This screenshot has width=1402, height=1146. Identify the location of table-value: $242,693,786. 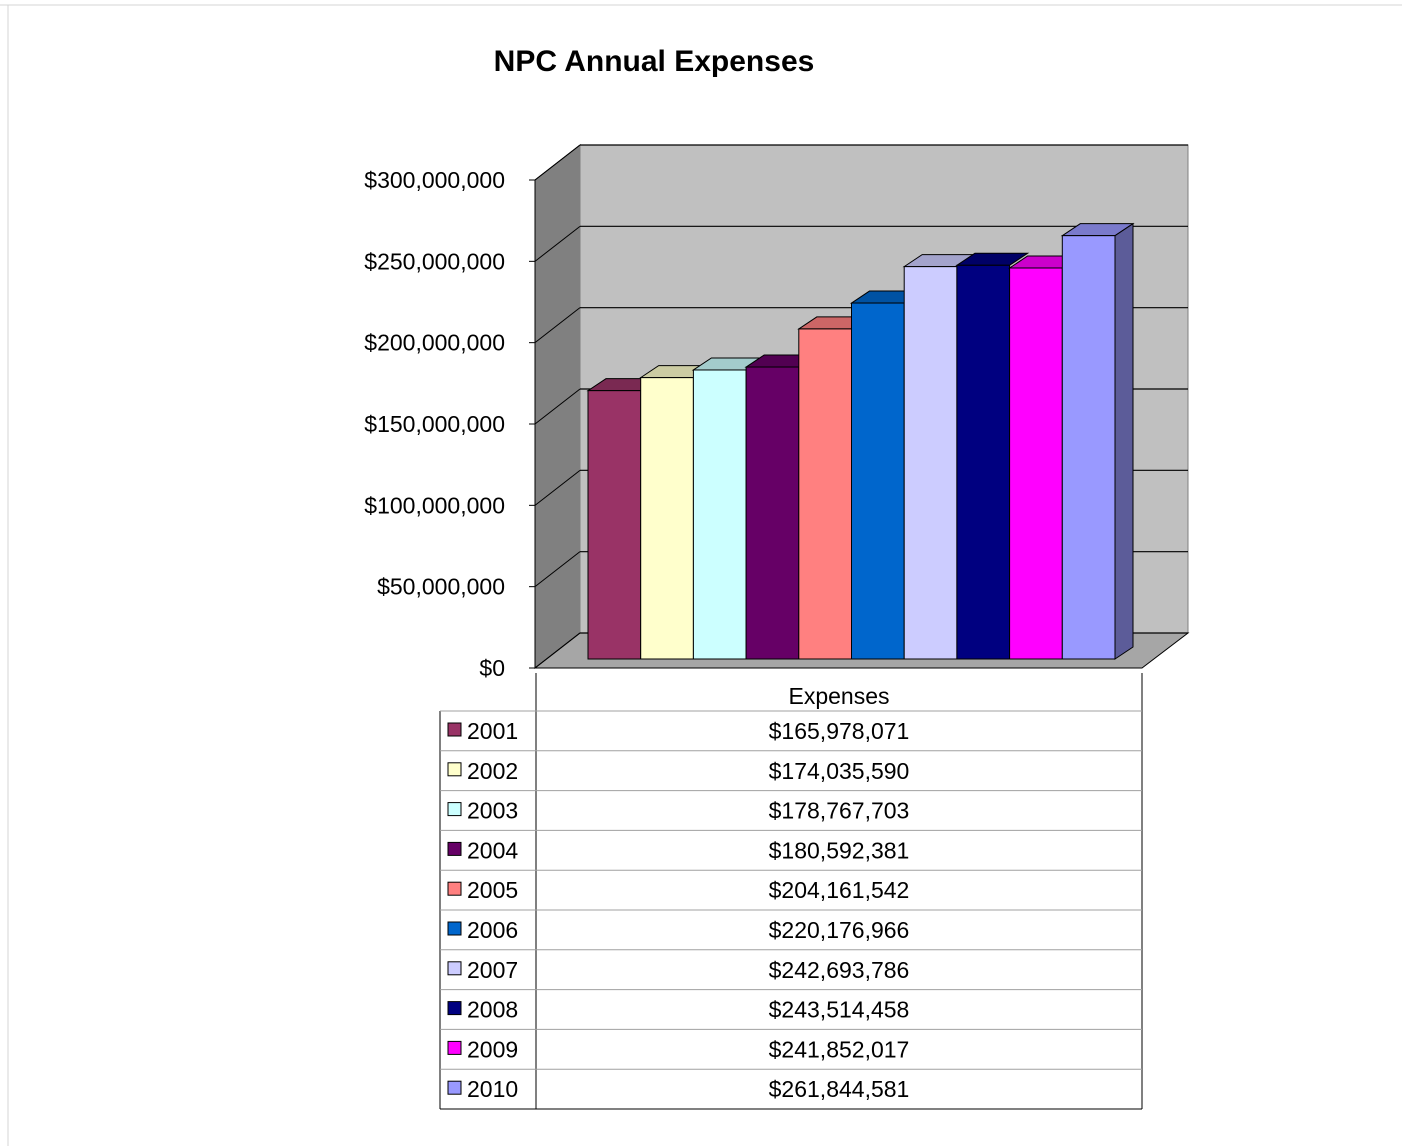
(839, 970).